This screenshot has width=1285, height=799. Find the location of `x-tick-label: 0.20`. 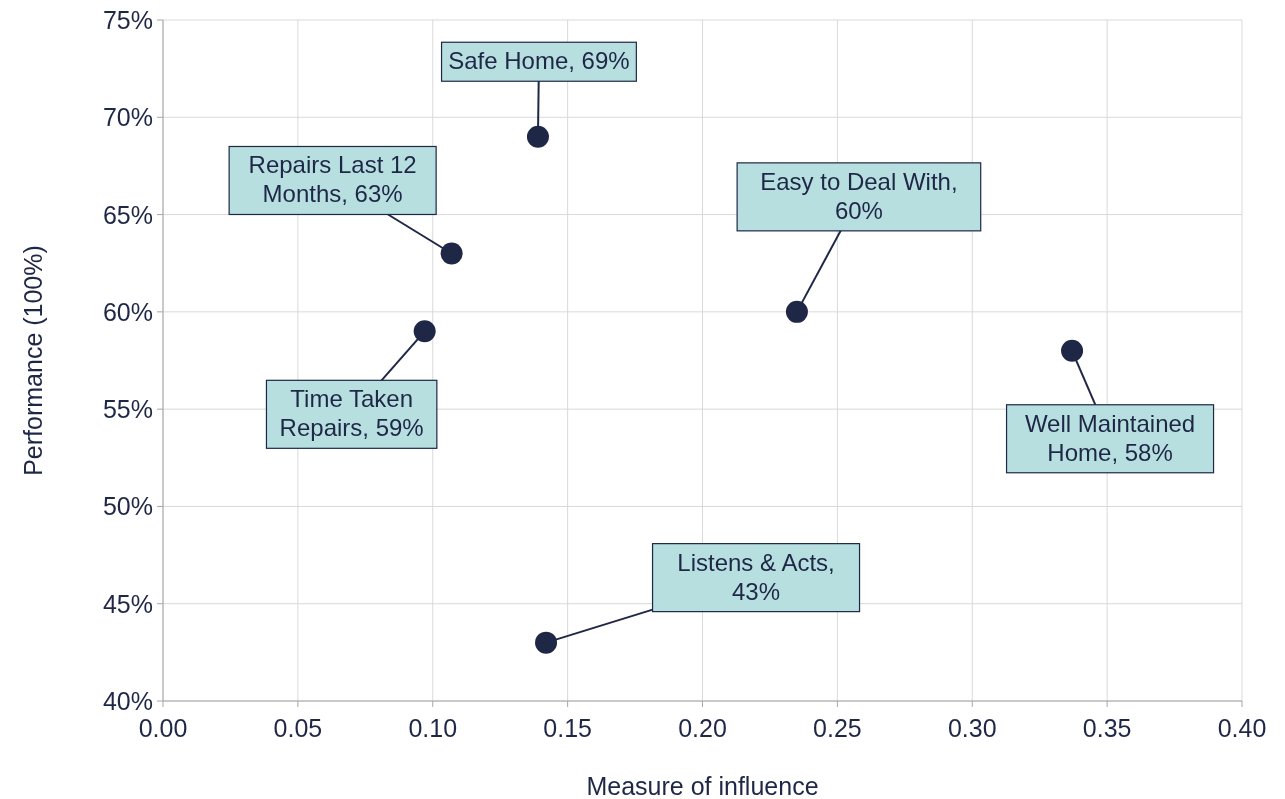

x-tick-label: 0.20 is located at coordinates (702, 728).